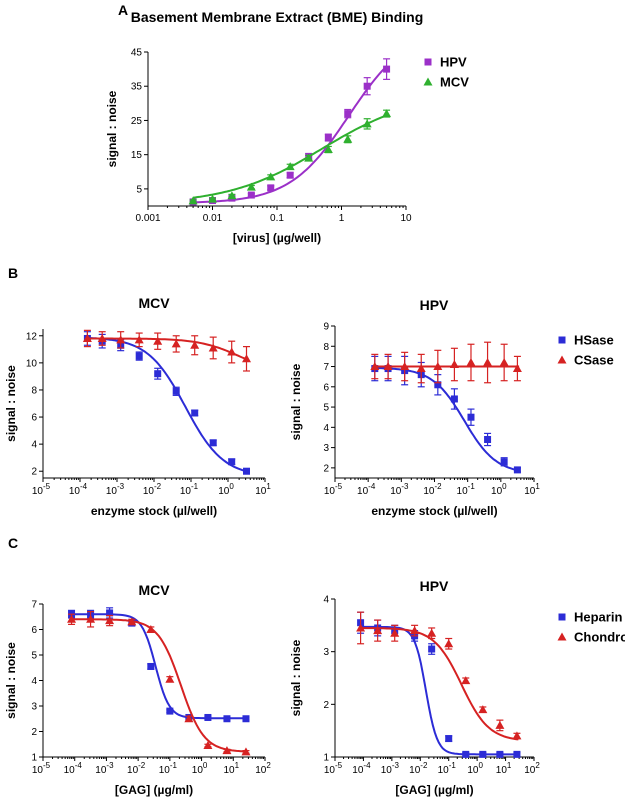 This screenshot has height=800, width=625. I want to click on series-csase, so click(166, 350).